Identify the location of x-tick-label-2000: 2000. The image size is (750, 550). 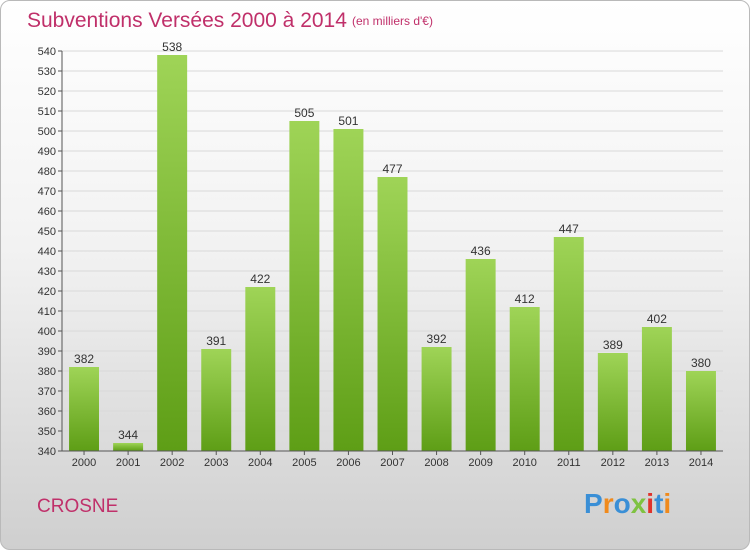
(84, 463).